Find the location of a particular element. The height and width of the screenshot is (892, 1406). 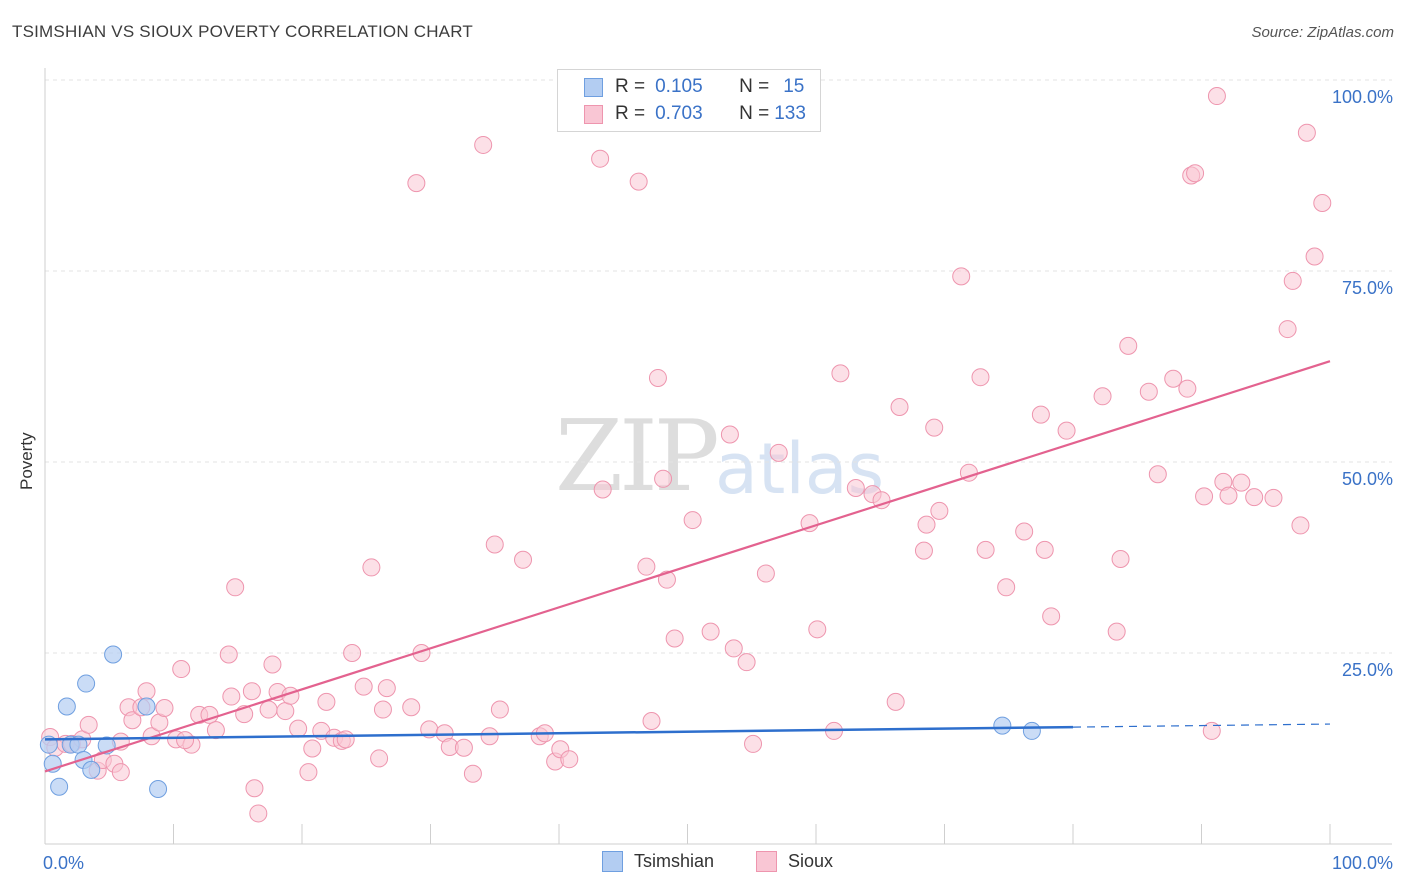

legend-n-value: 15 is located at coordinates (794, 86).